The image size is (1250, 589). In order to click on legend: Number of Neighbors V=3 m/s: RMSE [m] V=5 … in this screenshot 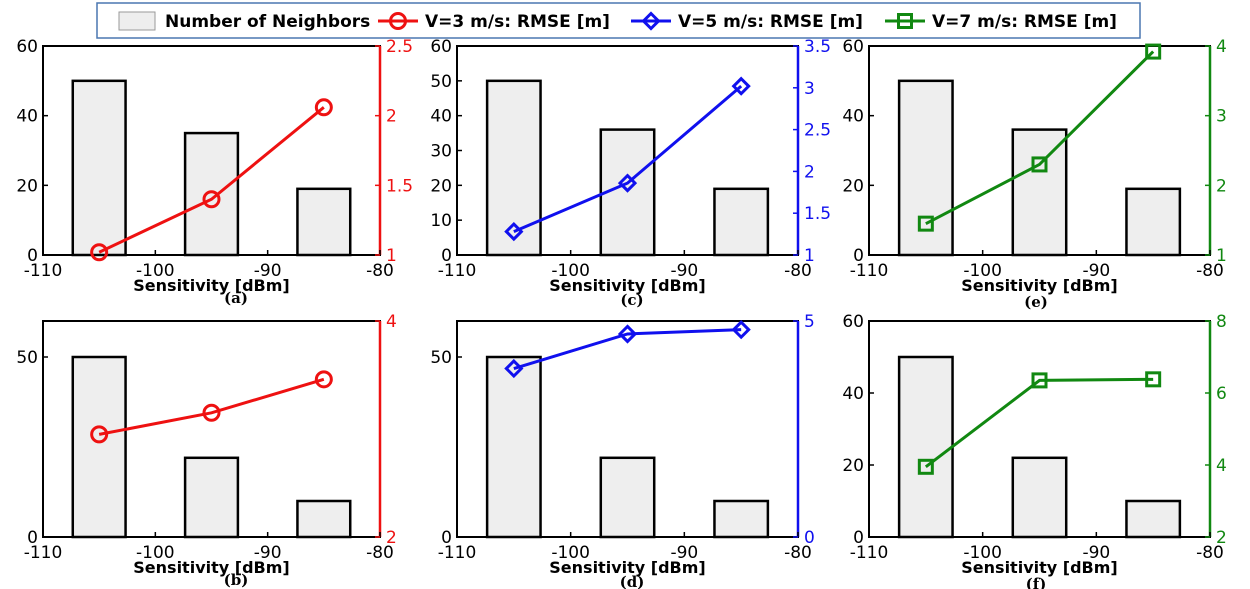, I will do `click(618, 20)`.